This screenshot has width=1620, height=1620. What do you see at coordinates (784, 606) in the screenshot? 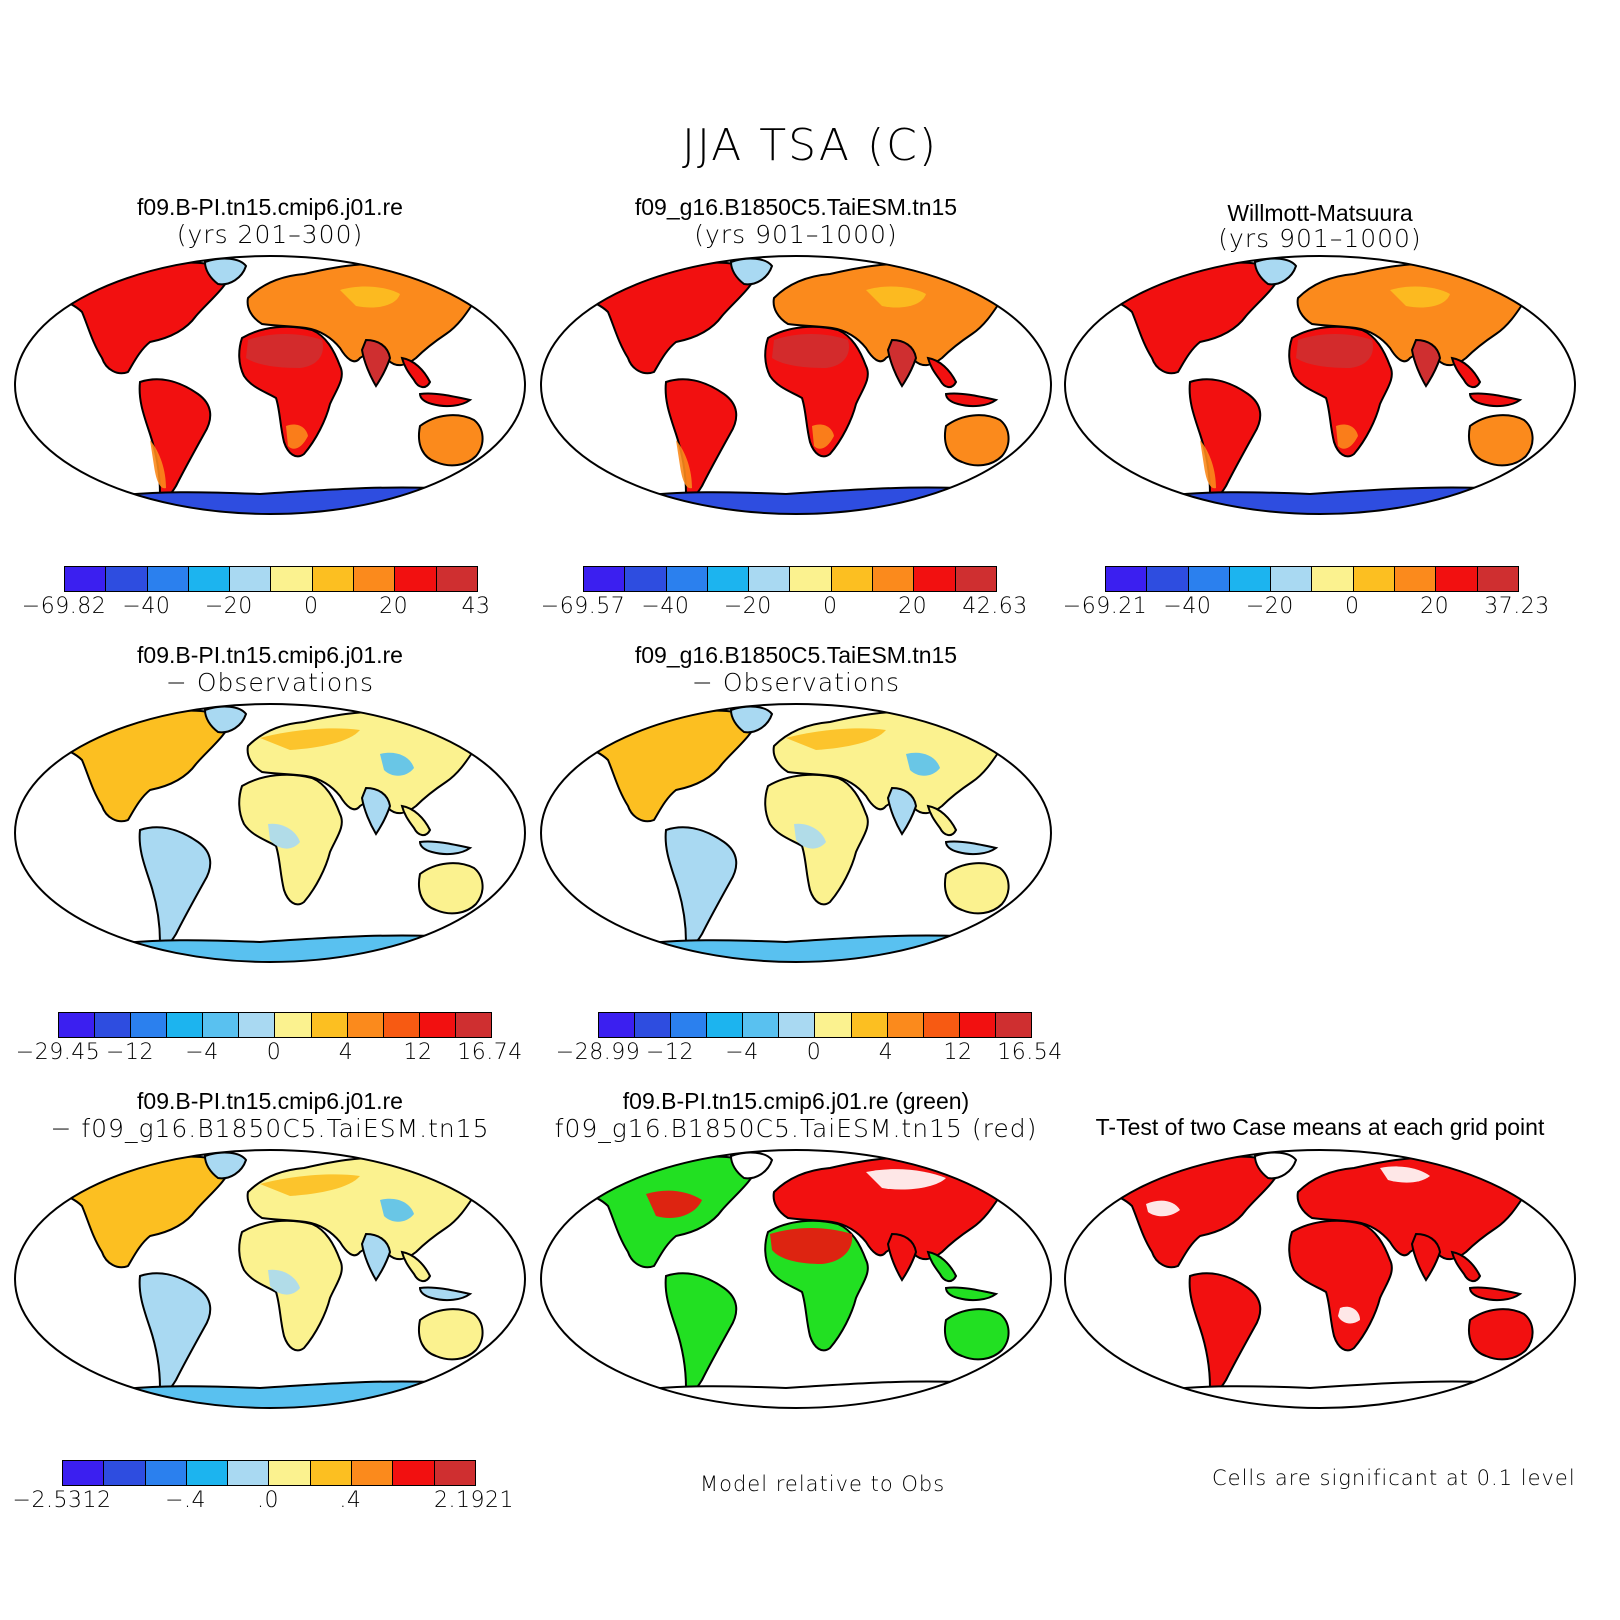
I see `colorbar-labels: −69.57 −40 −20 0 20 42.63` at bounding box center [784, 606].